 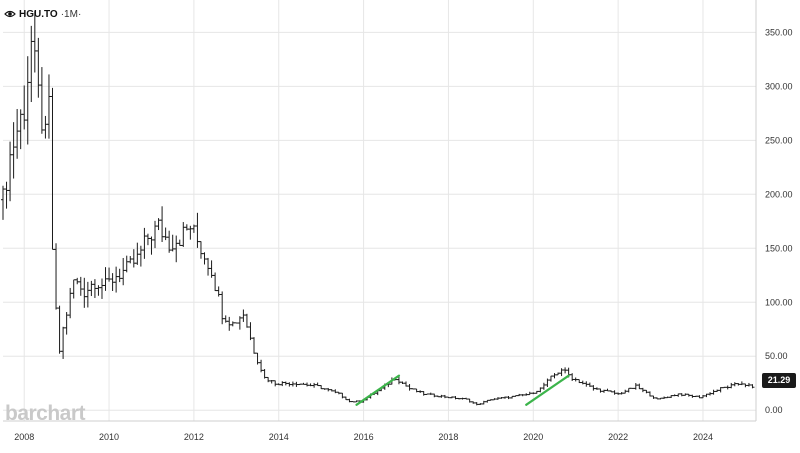 I want to click on symbol-label: HGU.TO, so click(x=38, y=14).